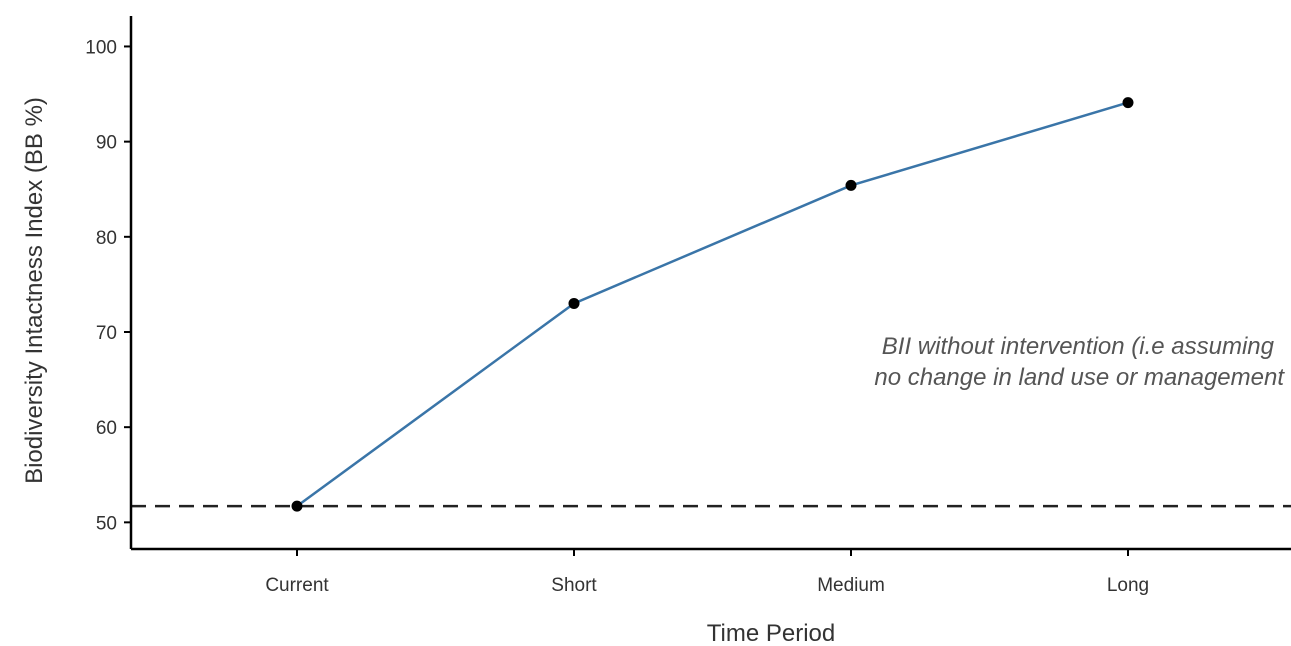 Image resolution: width=1291 pixels, height=646 pixels. What do you see at coordinates (1078, 346) in the screenshot?
I see `annotation-line-1: BII without intervention (i.e assuming` at bounding box center [1078, 346].